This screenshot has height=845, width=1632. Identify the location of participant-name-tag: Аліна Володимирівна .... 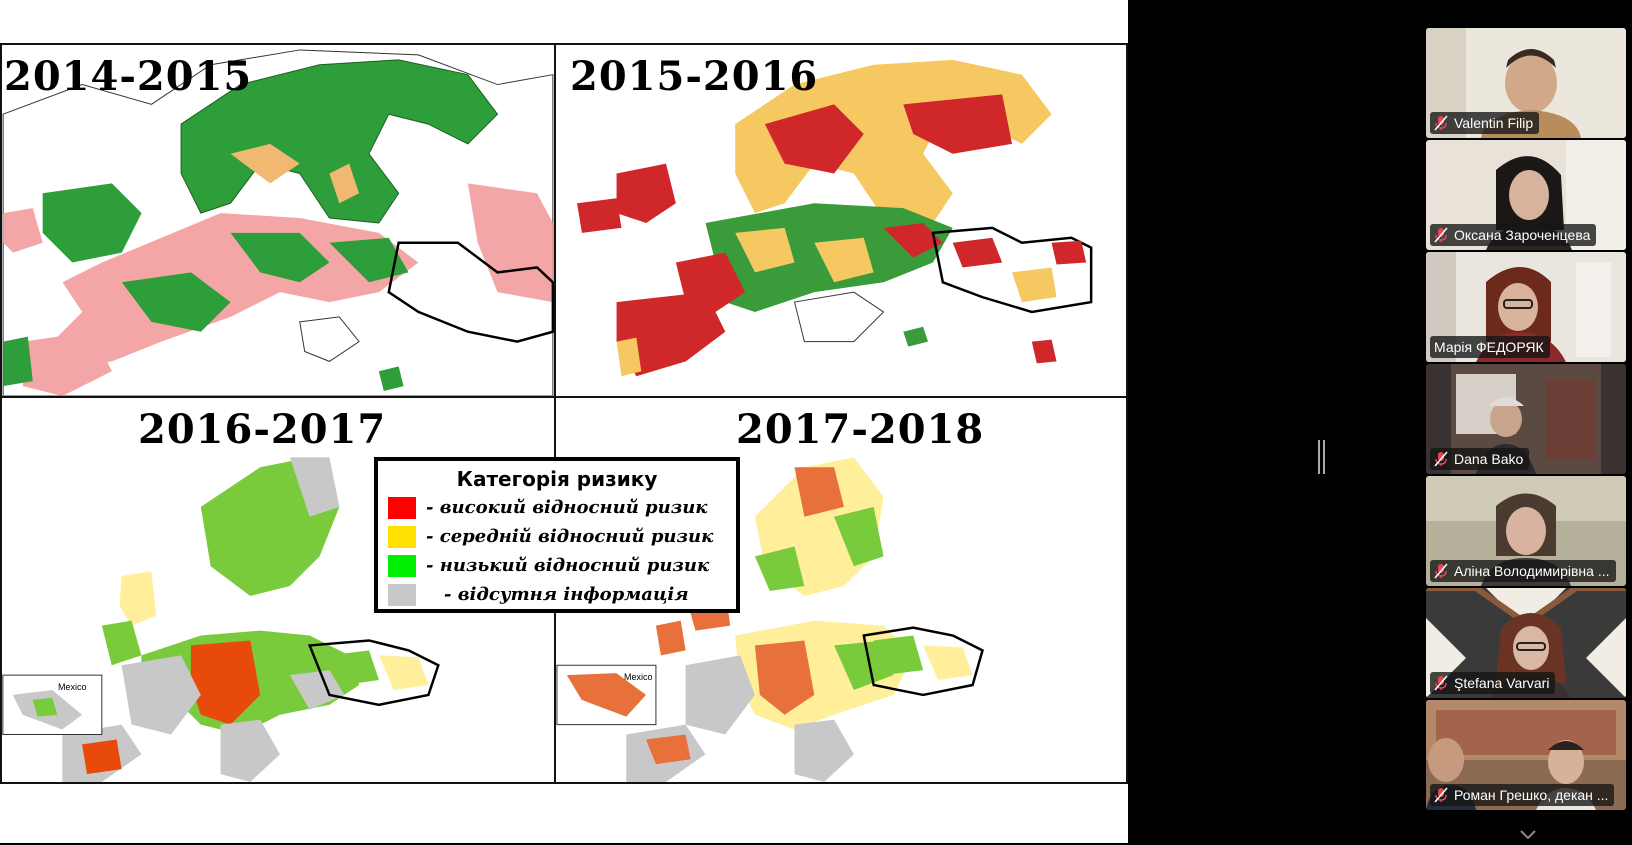
(1523, 571).